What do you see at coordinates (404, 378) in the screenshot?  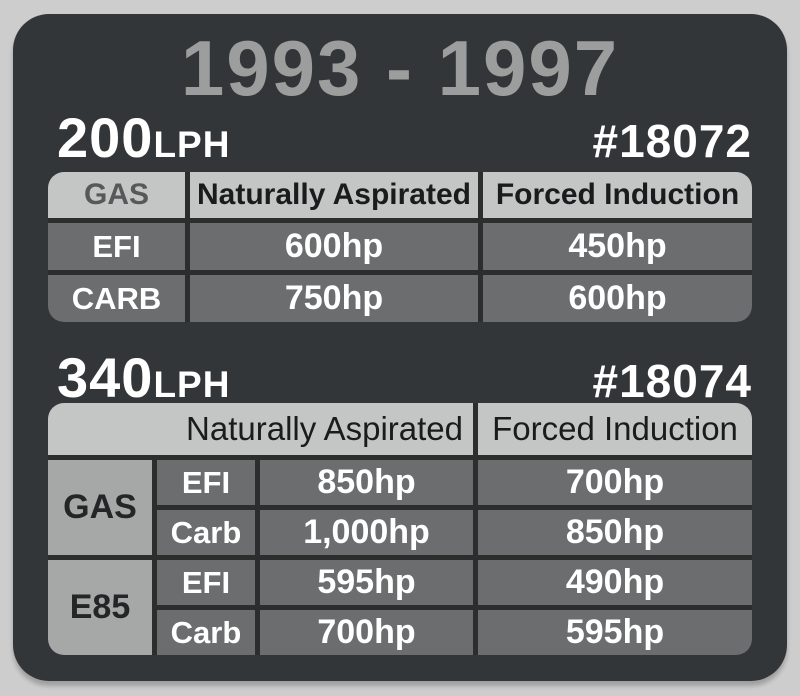 I see `pump-340-header: 340 LPH #18074` at bounding box center [404, 378].